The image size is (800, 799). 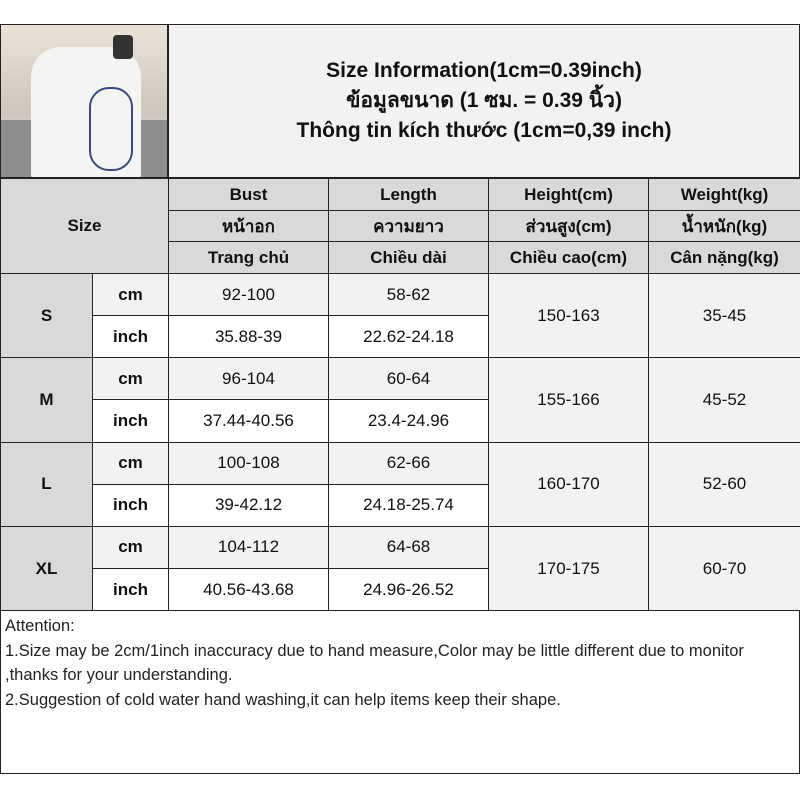 What do you see at coordinates (408, 226) in the screenshot?
I see `column-header: ความยาว` at bounding box center [408, 226].